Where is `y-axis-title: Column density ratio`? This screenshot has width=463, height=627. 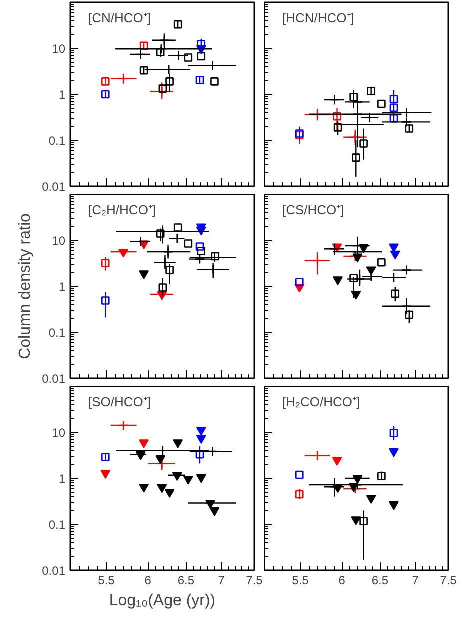
y-axis-title: Column density ratio is located at coordinates (25, 286).